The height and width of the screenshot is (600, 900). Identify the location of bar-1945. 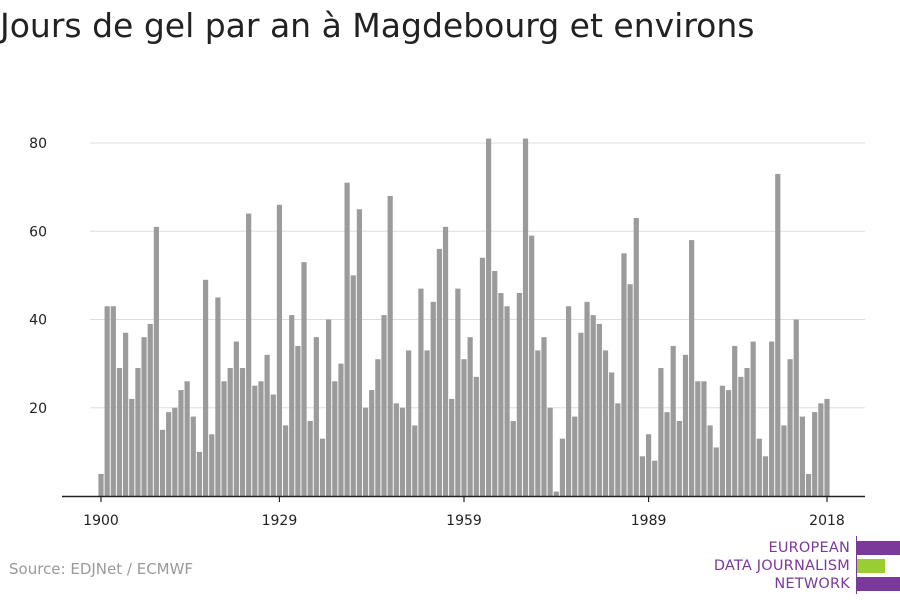
(378, 427).